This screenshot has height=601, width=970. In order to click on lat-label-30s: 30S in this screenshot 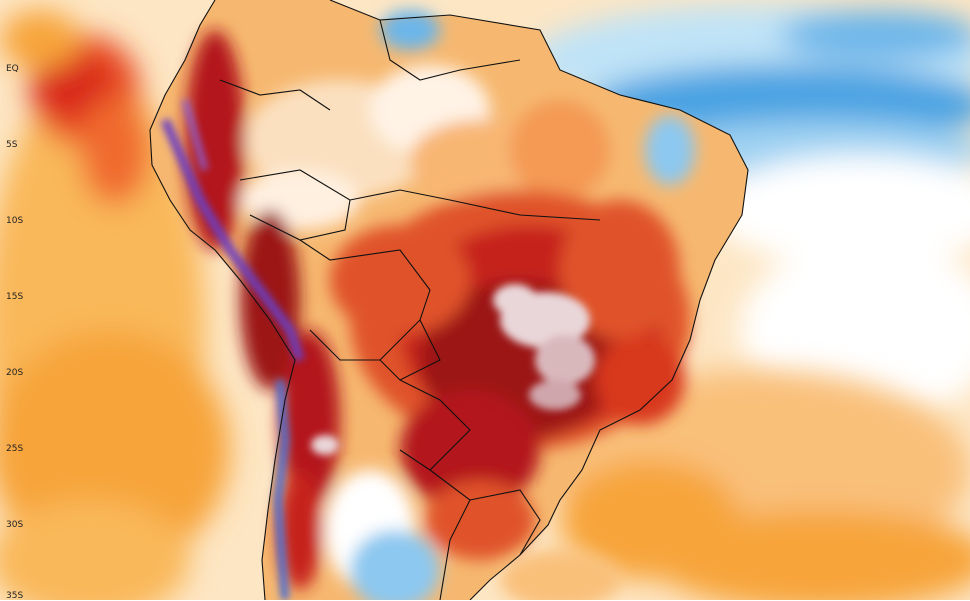, I will do `click(15, 525)`.